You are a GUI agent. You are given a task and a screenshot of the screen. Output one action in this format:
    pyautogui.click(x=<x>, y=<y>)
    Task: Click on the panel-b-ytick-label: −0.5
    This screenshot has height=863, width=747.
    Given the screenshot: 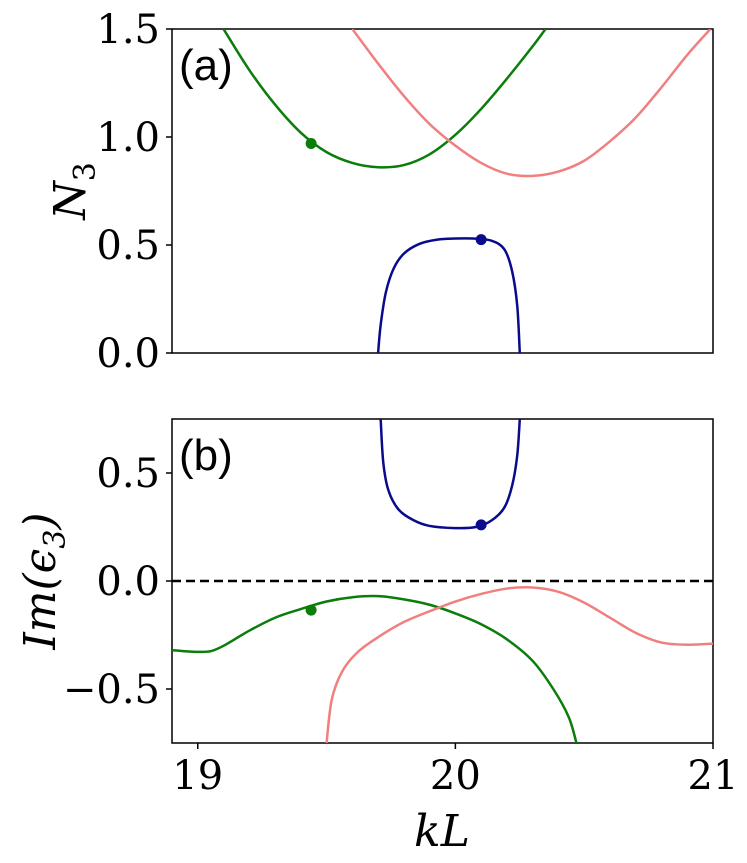 What is the action you would take?
    pyautogui.click(x=111, y=690)
    